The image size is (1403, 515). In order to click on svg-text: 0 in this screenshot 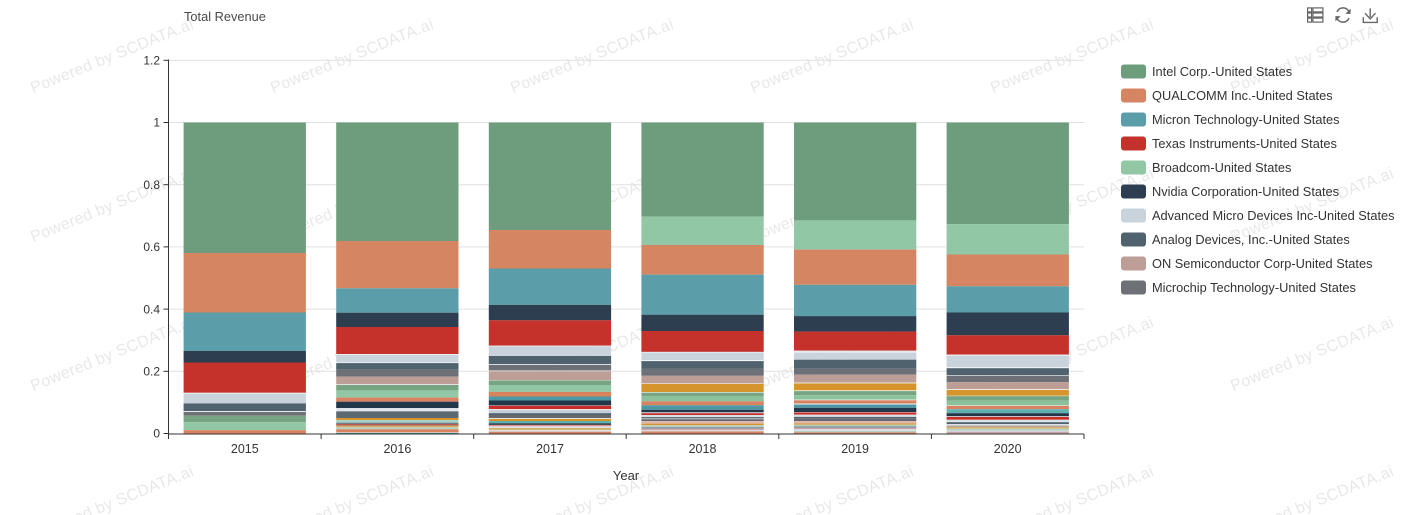, I will do `click(156, 434)`.